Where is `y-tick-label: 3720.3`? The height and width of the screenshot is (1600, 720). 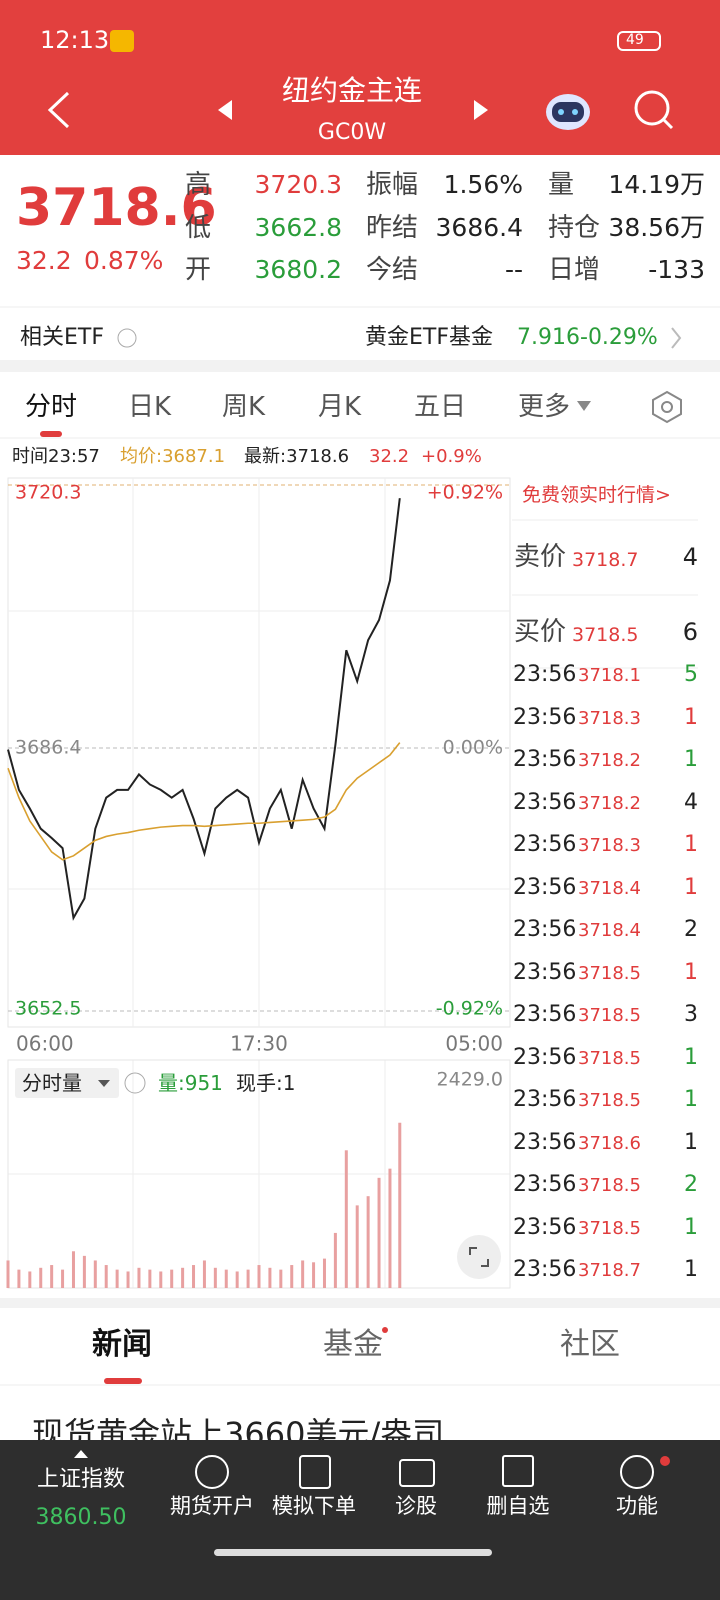 y-tick-label: 3720.3 is located at coordinates (48, 493).